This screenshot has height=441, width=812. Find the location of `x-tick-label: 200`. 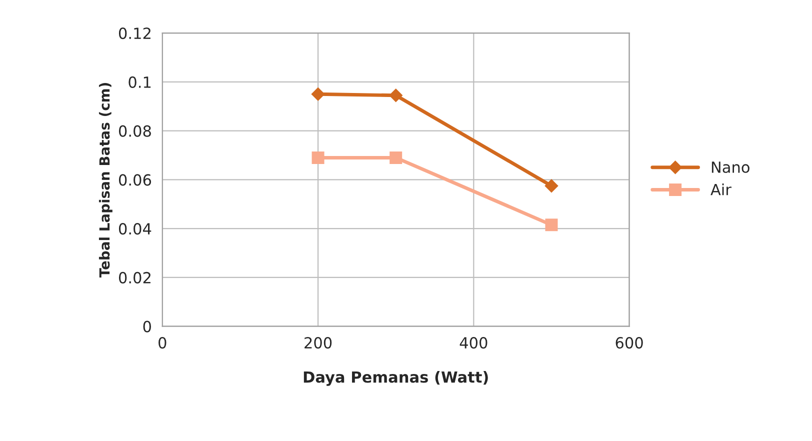

x-tick-label: 200 is located at coordinates (318, 343).